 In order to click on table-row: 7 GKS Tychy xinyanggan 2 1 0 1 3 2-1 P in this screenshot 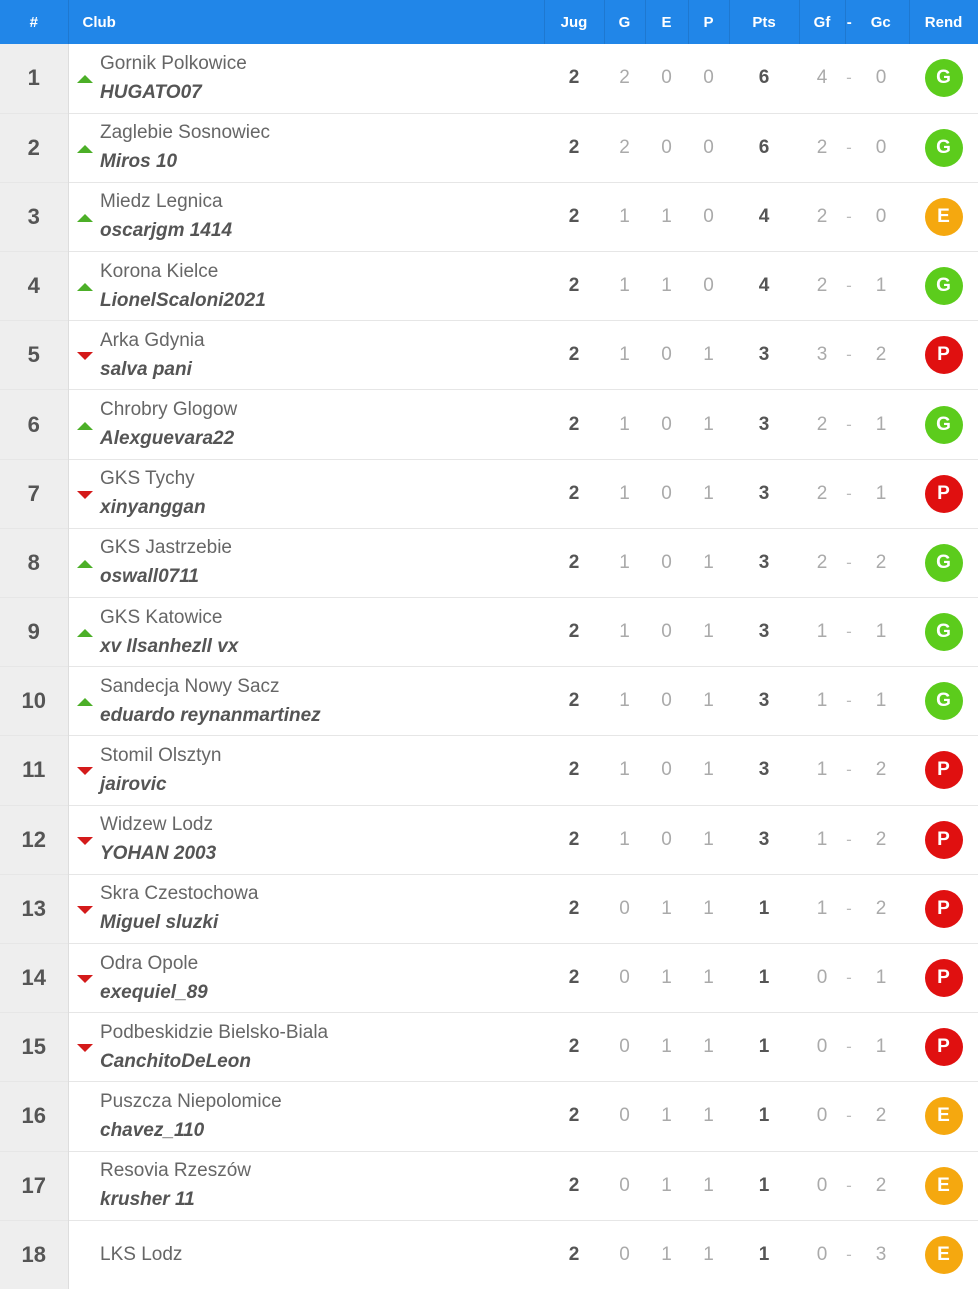, I will do `click(489, 494)`.